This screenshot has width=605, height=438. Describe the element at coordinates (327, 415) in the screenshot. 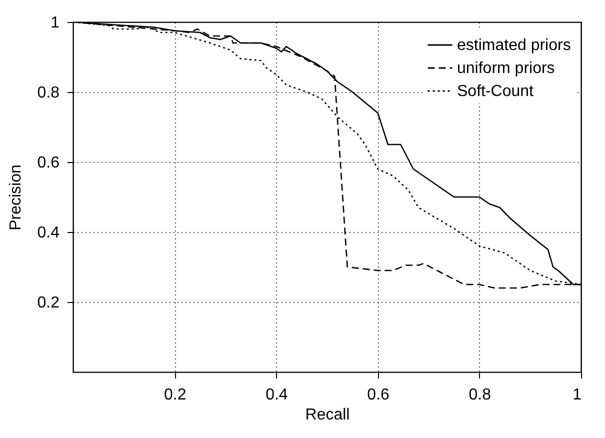

I see `x-axis-title: Recall` at that location.